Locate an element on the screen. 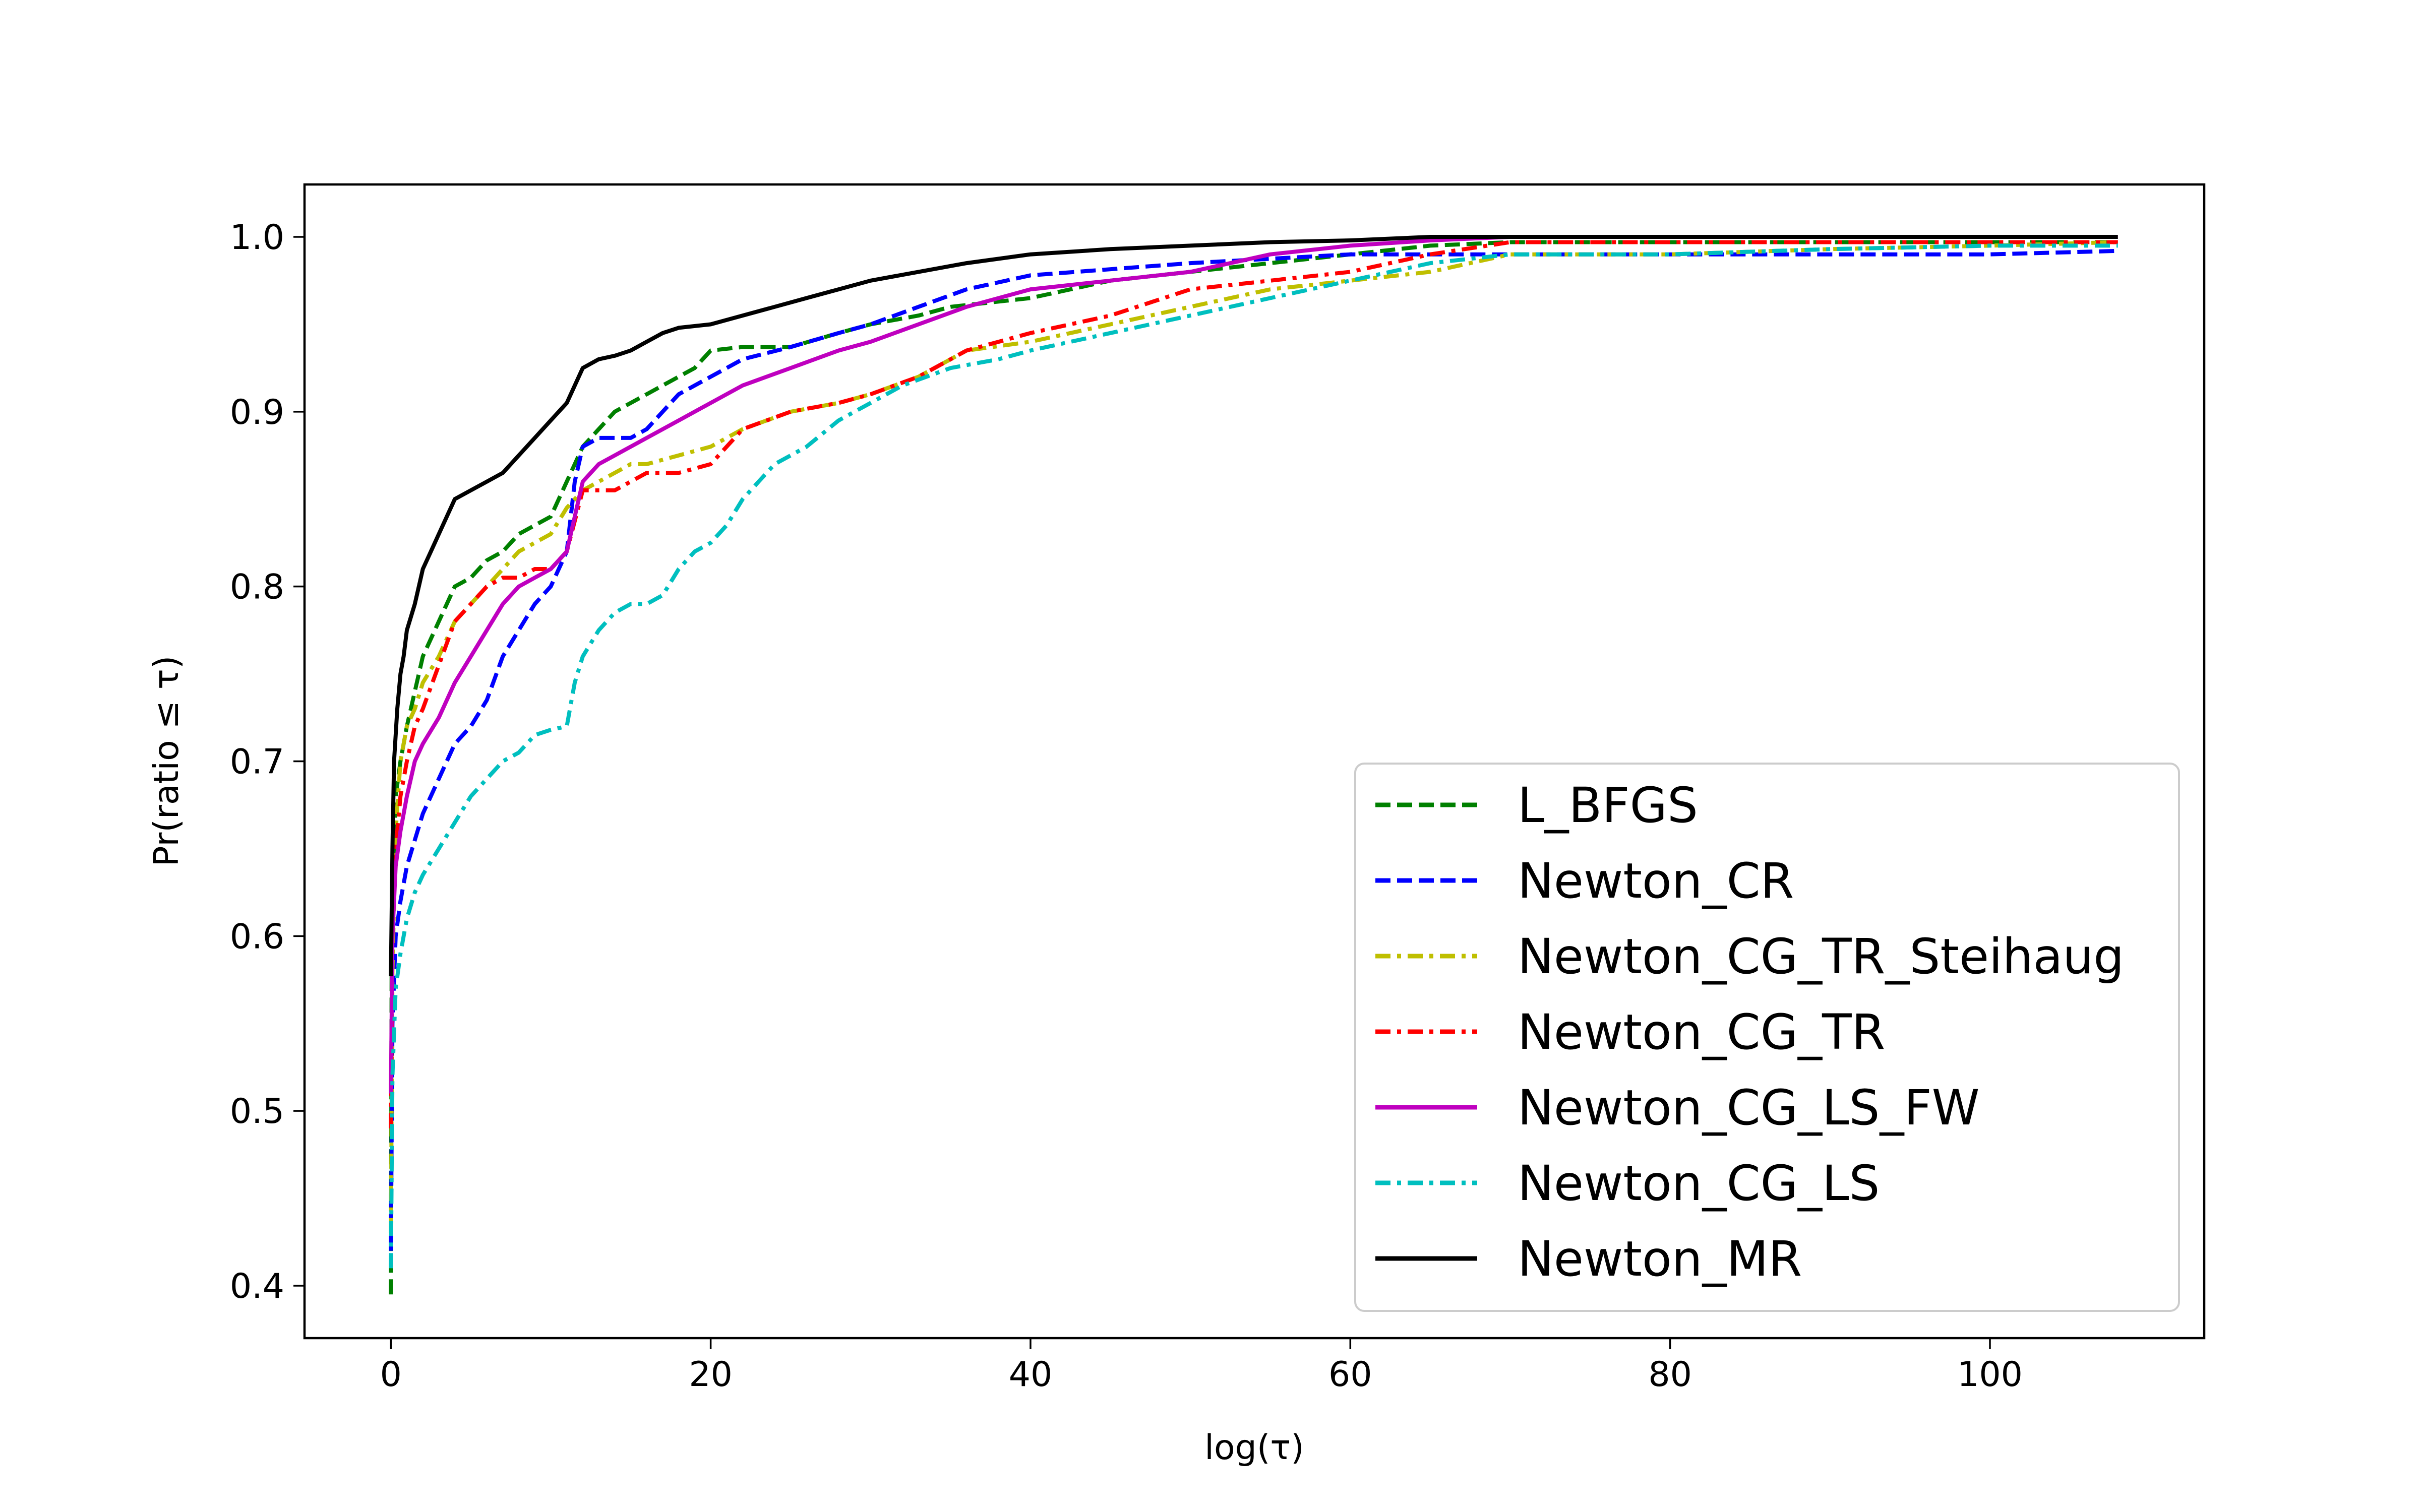  legend-item-newton-cg-ls-fw: Newton_CG_LS_FW is located at coordinates (1677, 1108).